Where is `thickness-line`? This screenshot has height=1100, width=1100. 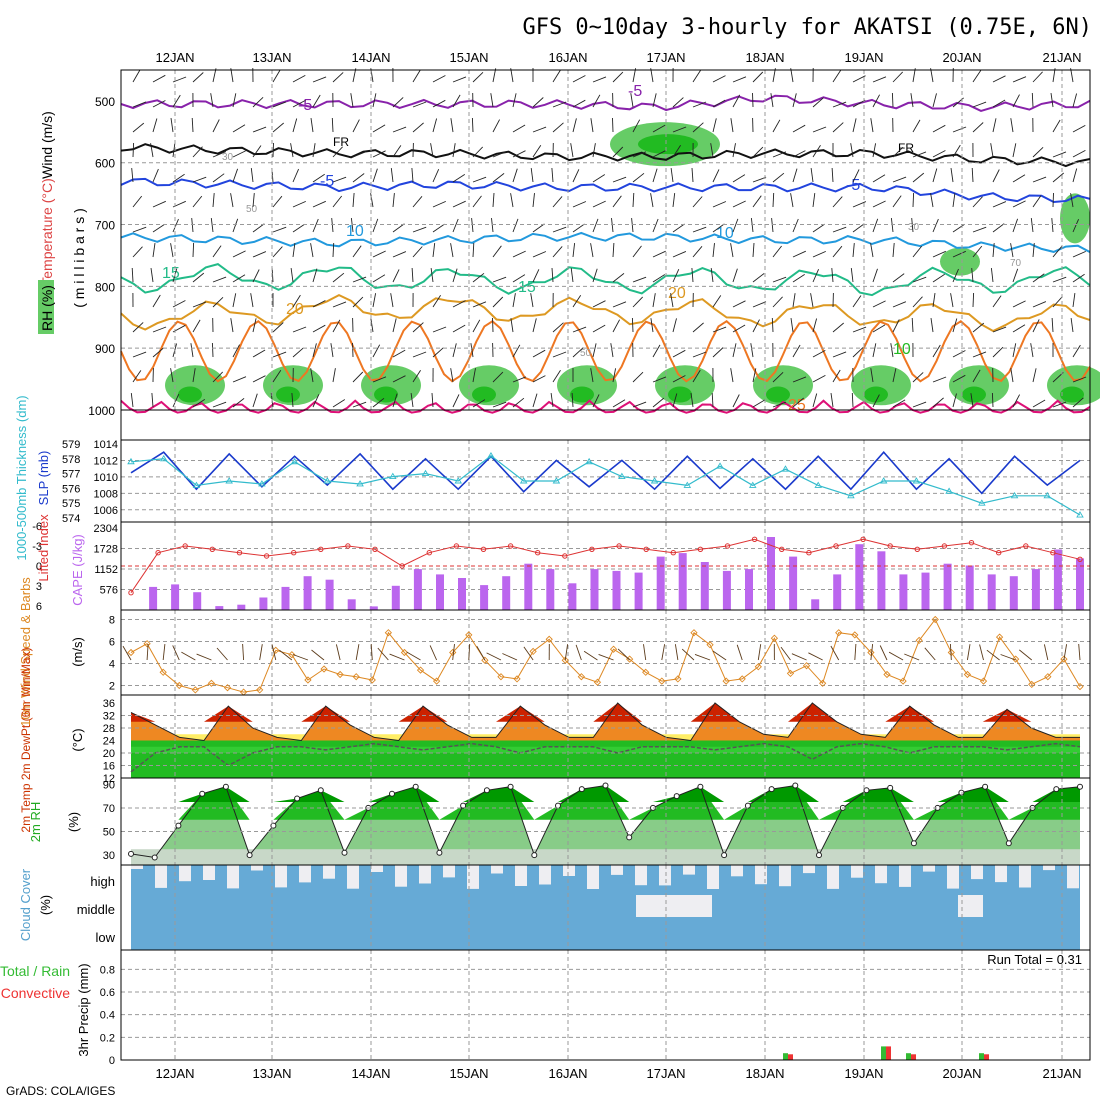 thickness-line is located at coordinates (605, 485).